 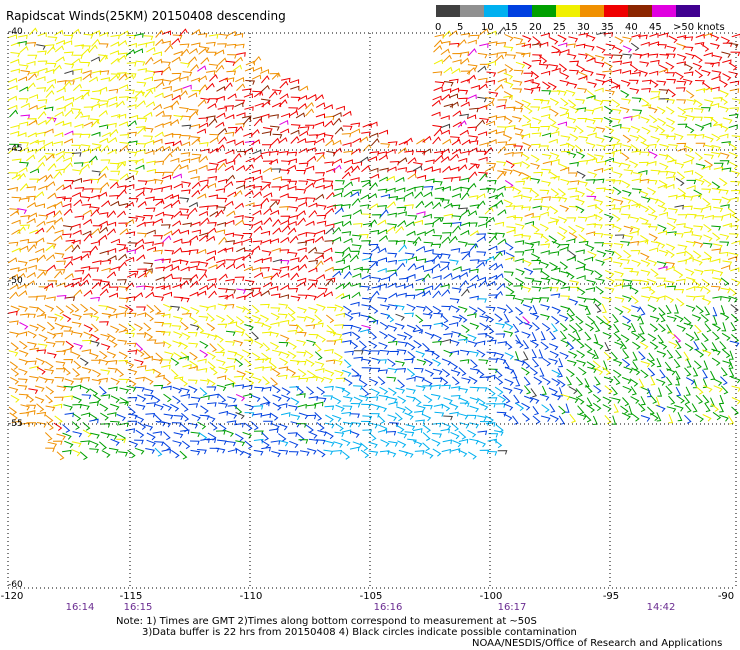 I want to click on legend-label: 40, so click(x=631, y=27).